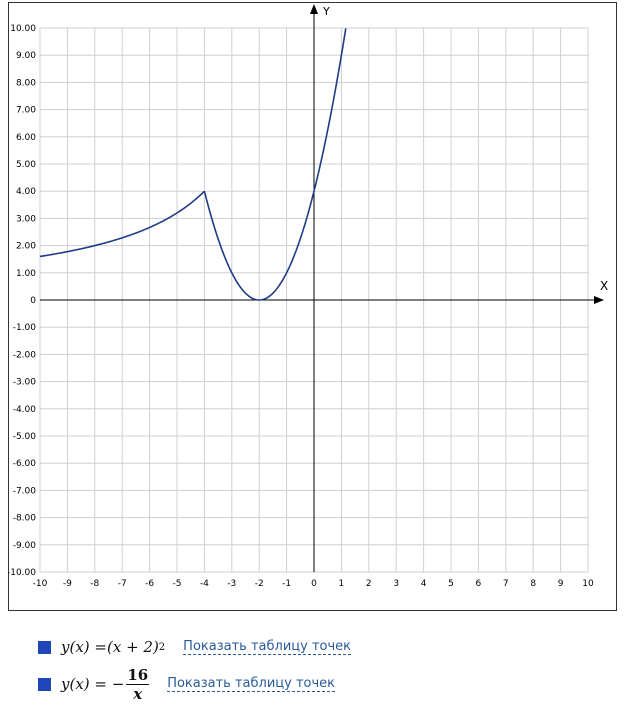  Describe the element at coordinates (26, 192) in the screenshot. I see `y-tick-label: 4.00` at that location.